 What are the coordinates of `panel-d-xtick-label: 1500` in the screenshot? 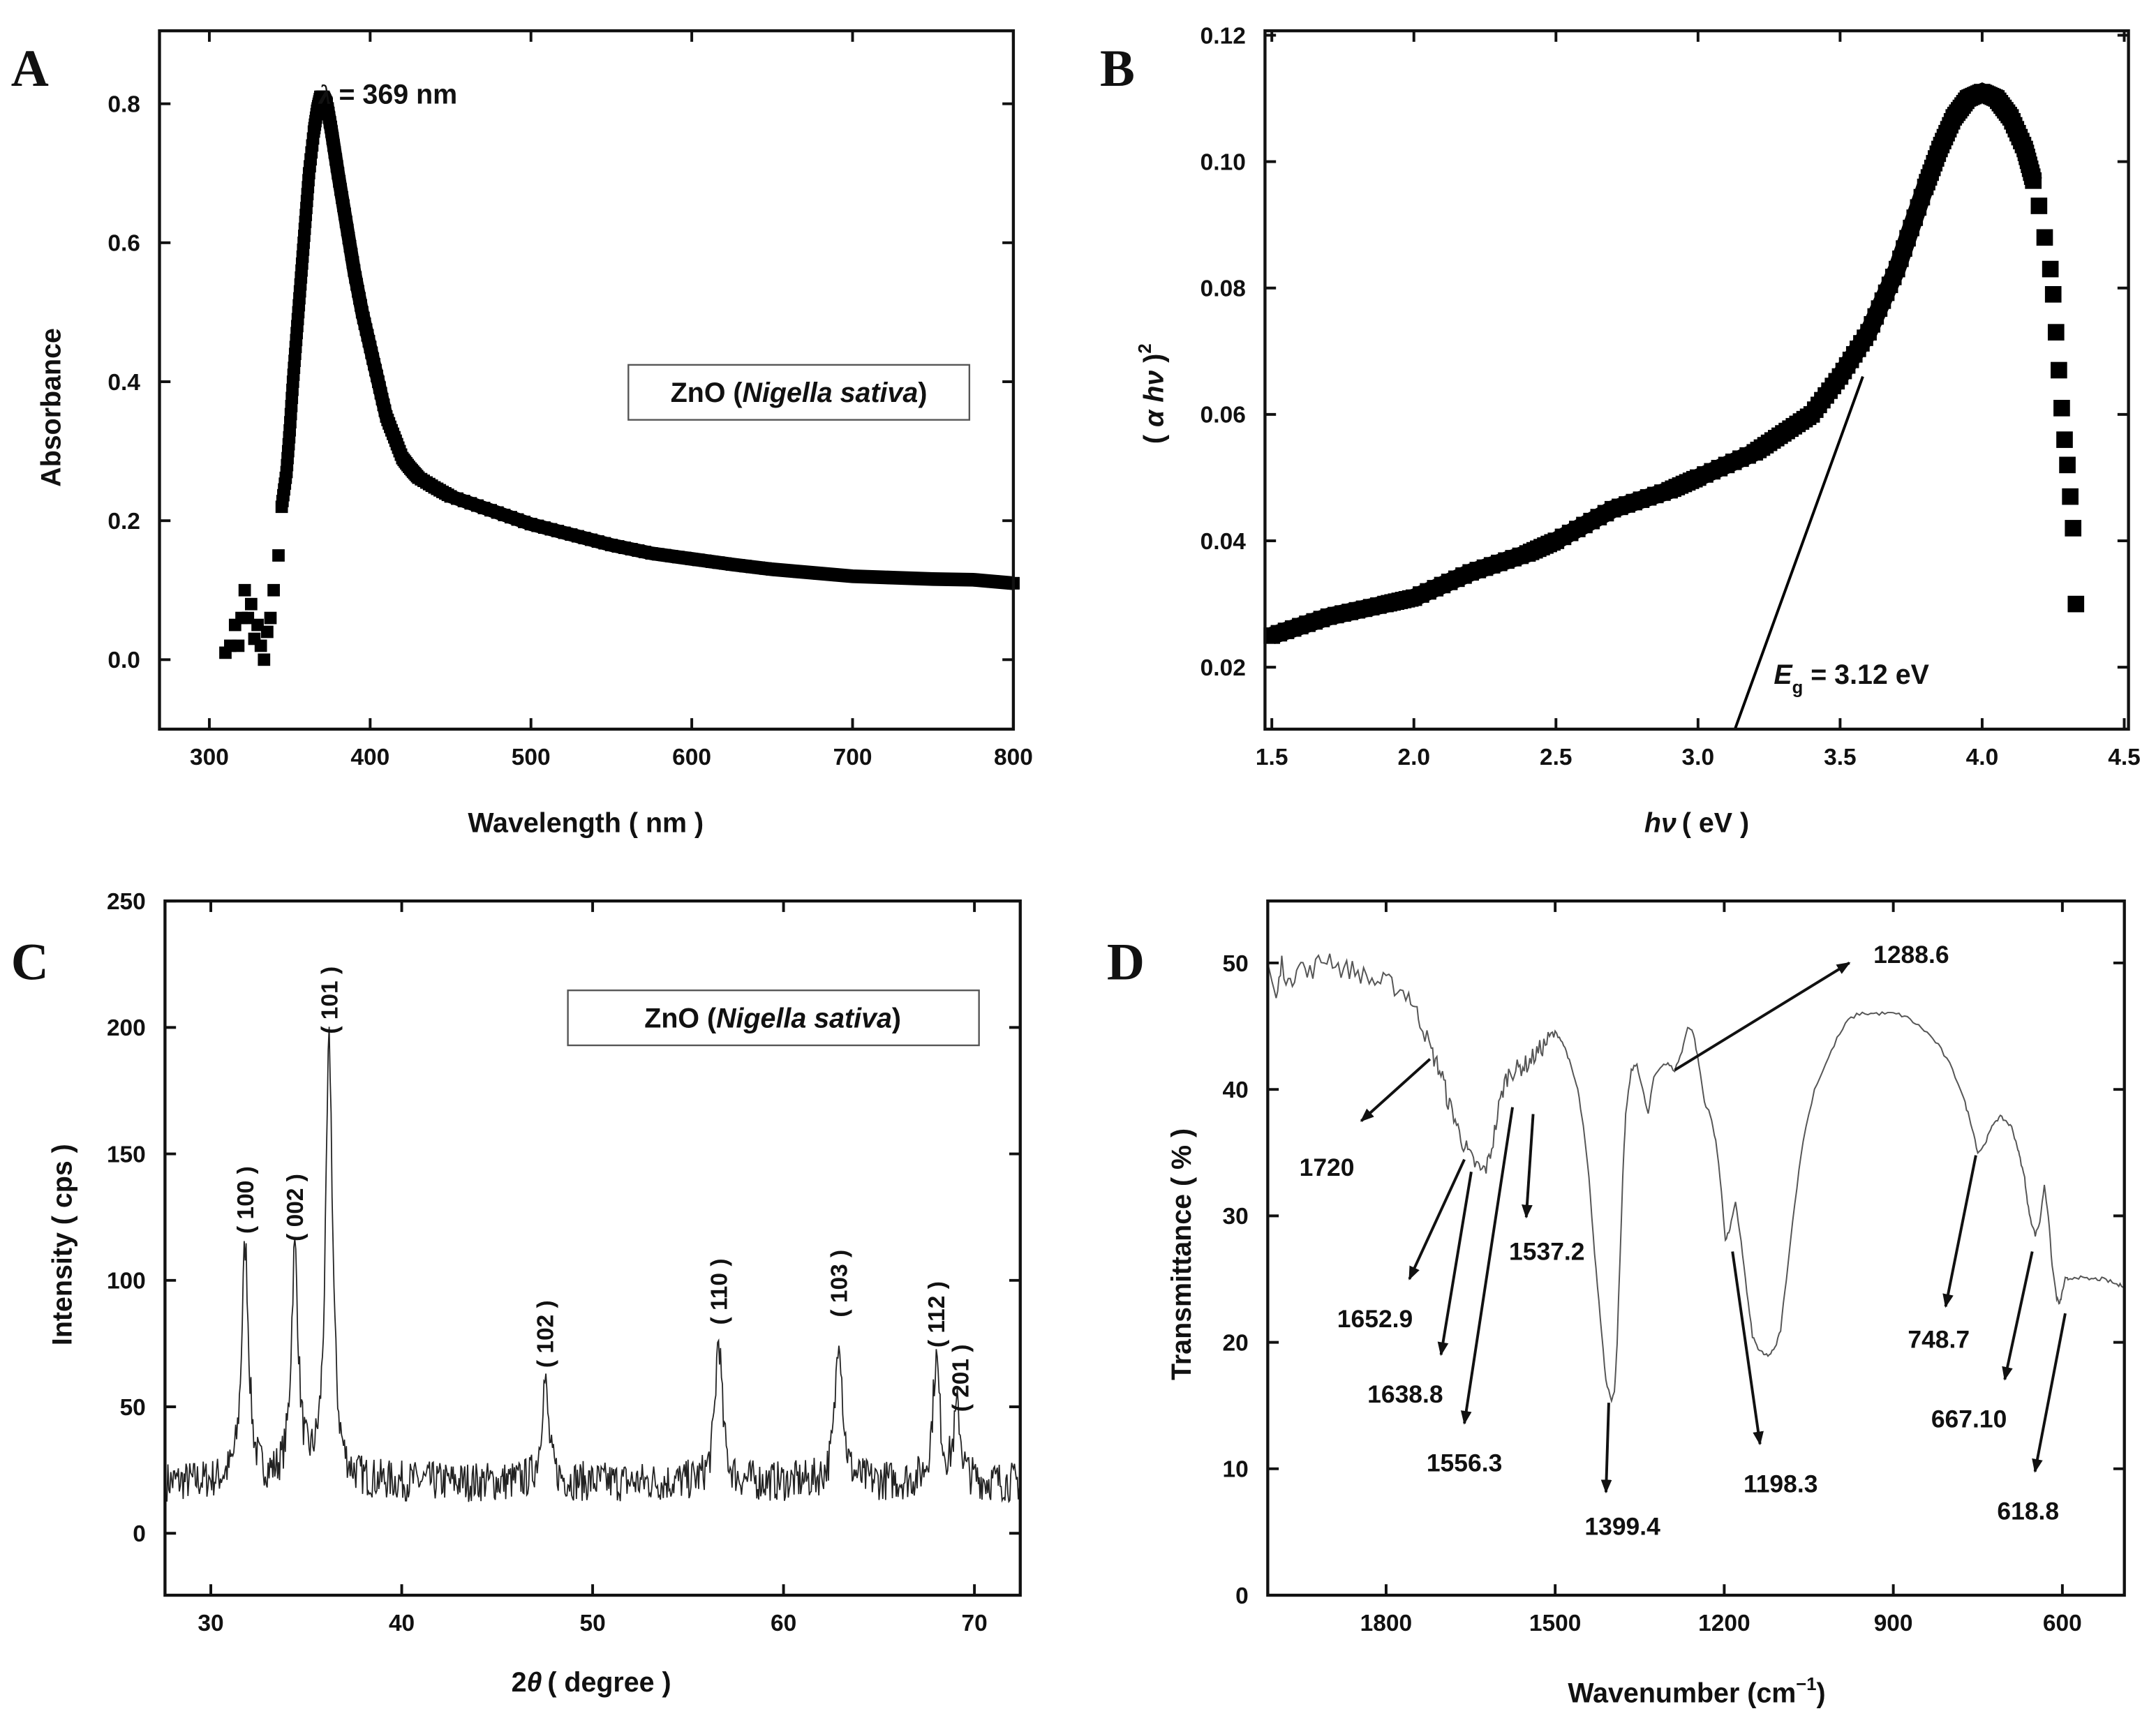 It's located at (1555, 1623).